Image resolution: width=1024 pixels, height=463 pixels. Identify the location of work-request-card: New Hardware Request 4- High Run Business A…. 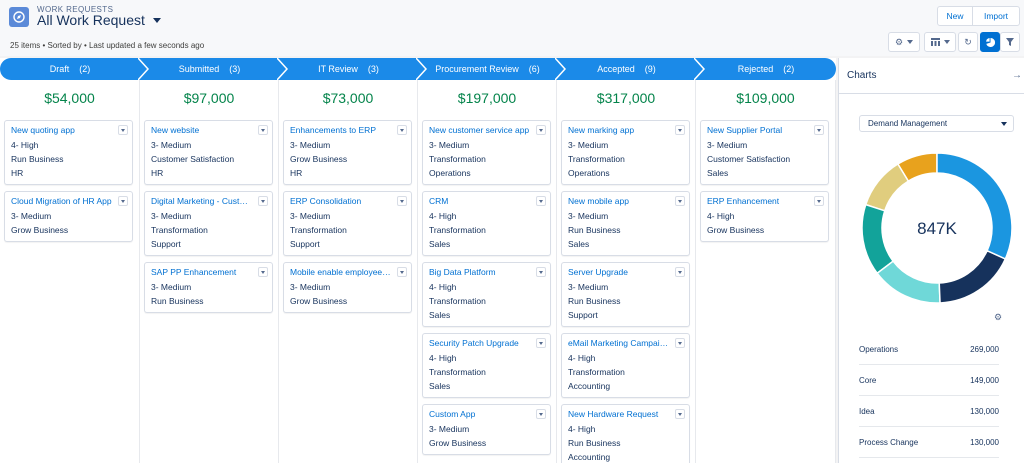
(625, 433).